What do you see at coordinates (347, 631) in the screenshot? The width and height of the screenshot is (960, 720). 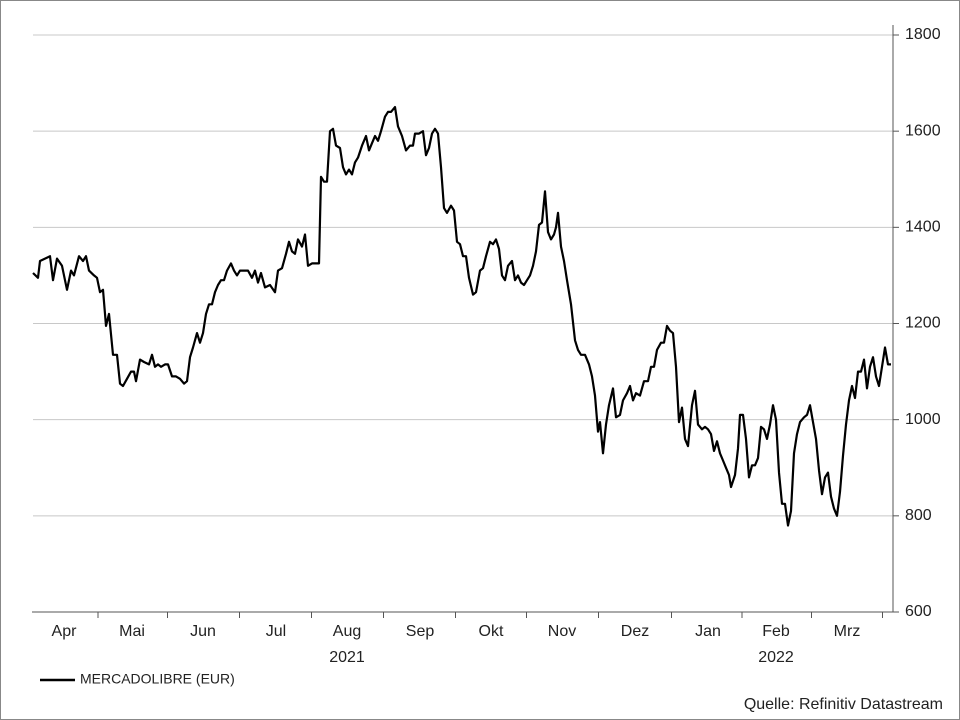 I see `x-tick-label: Aug` at bounding box center [347, 631].